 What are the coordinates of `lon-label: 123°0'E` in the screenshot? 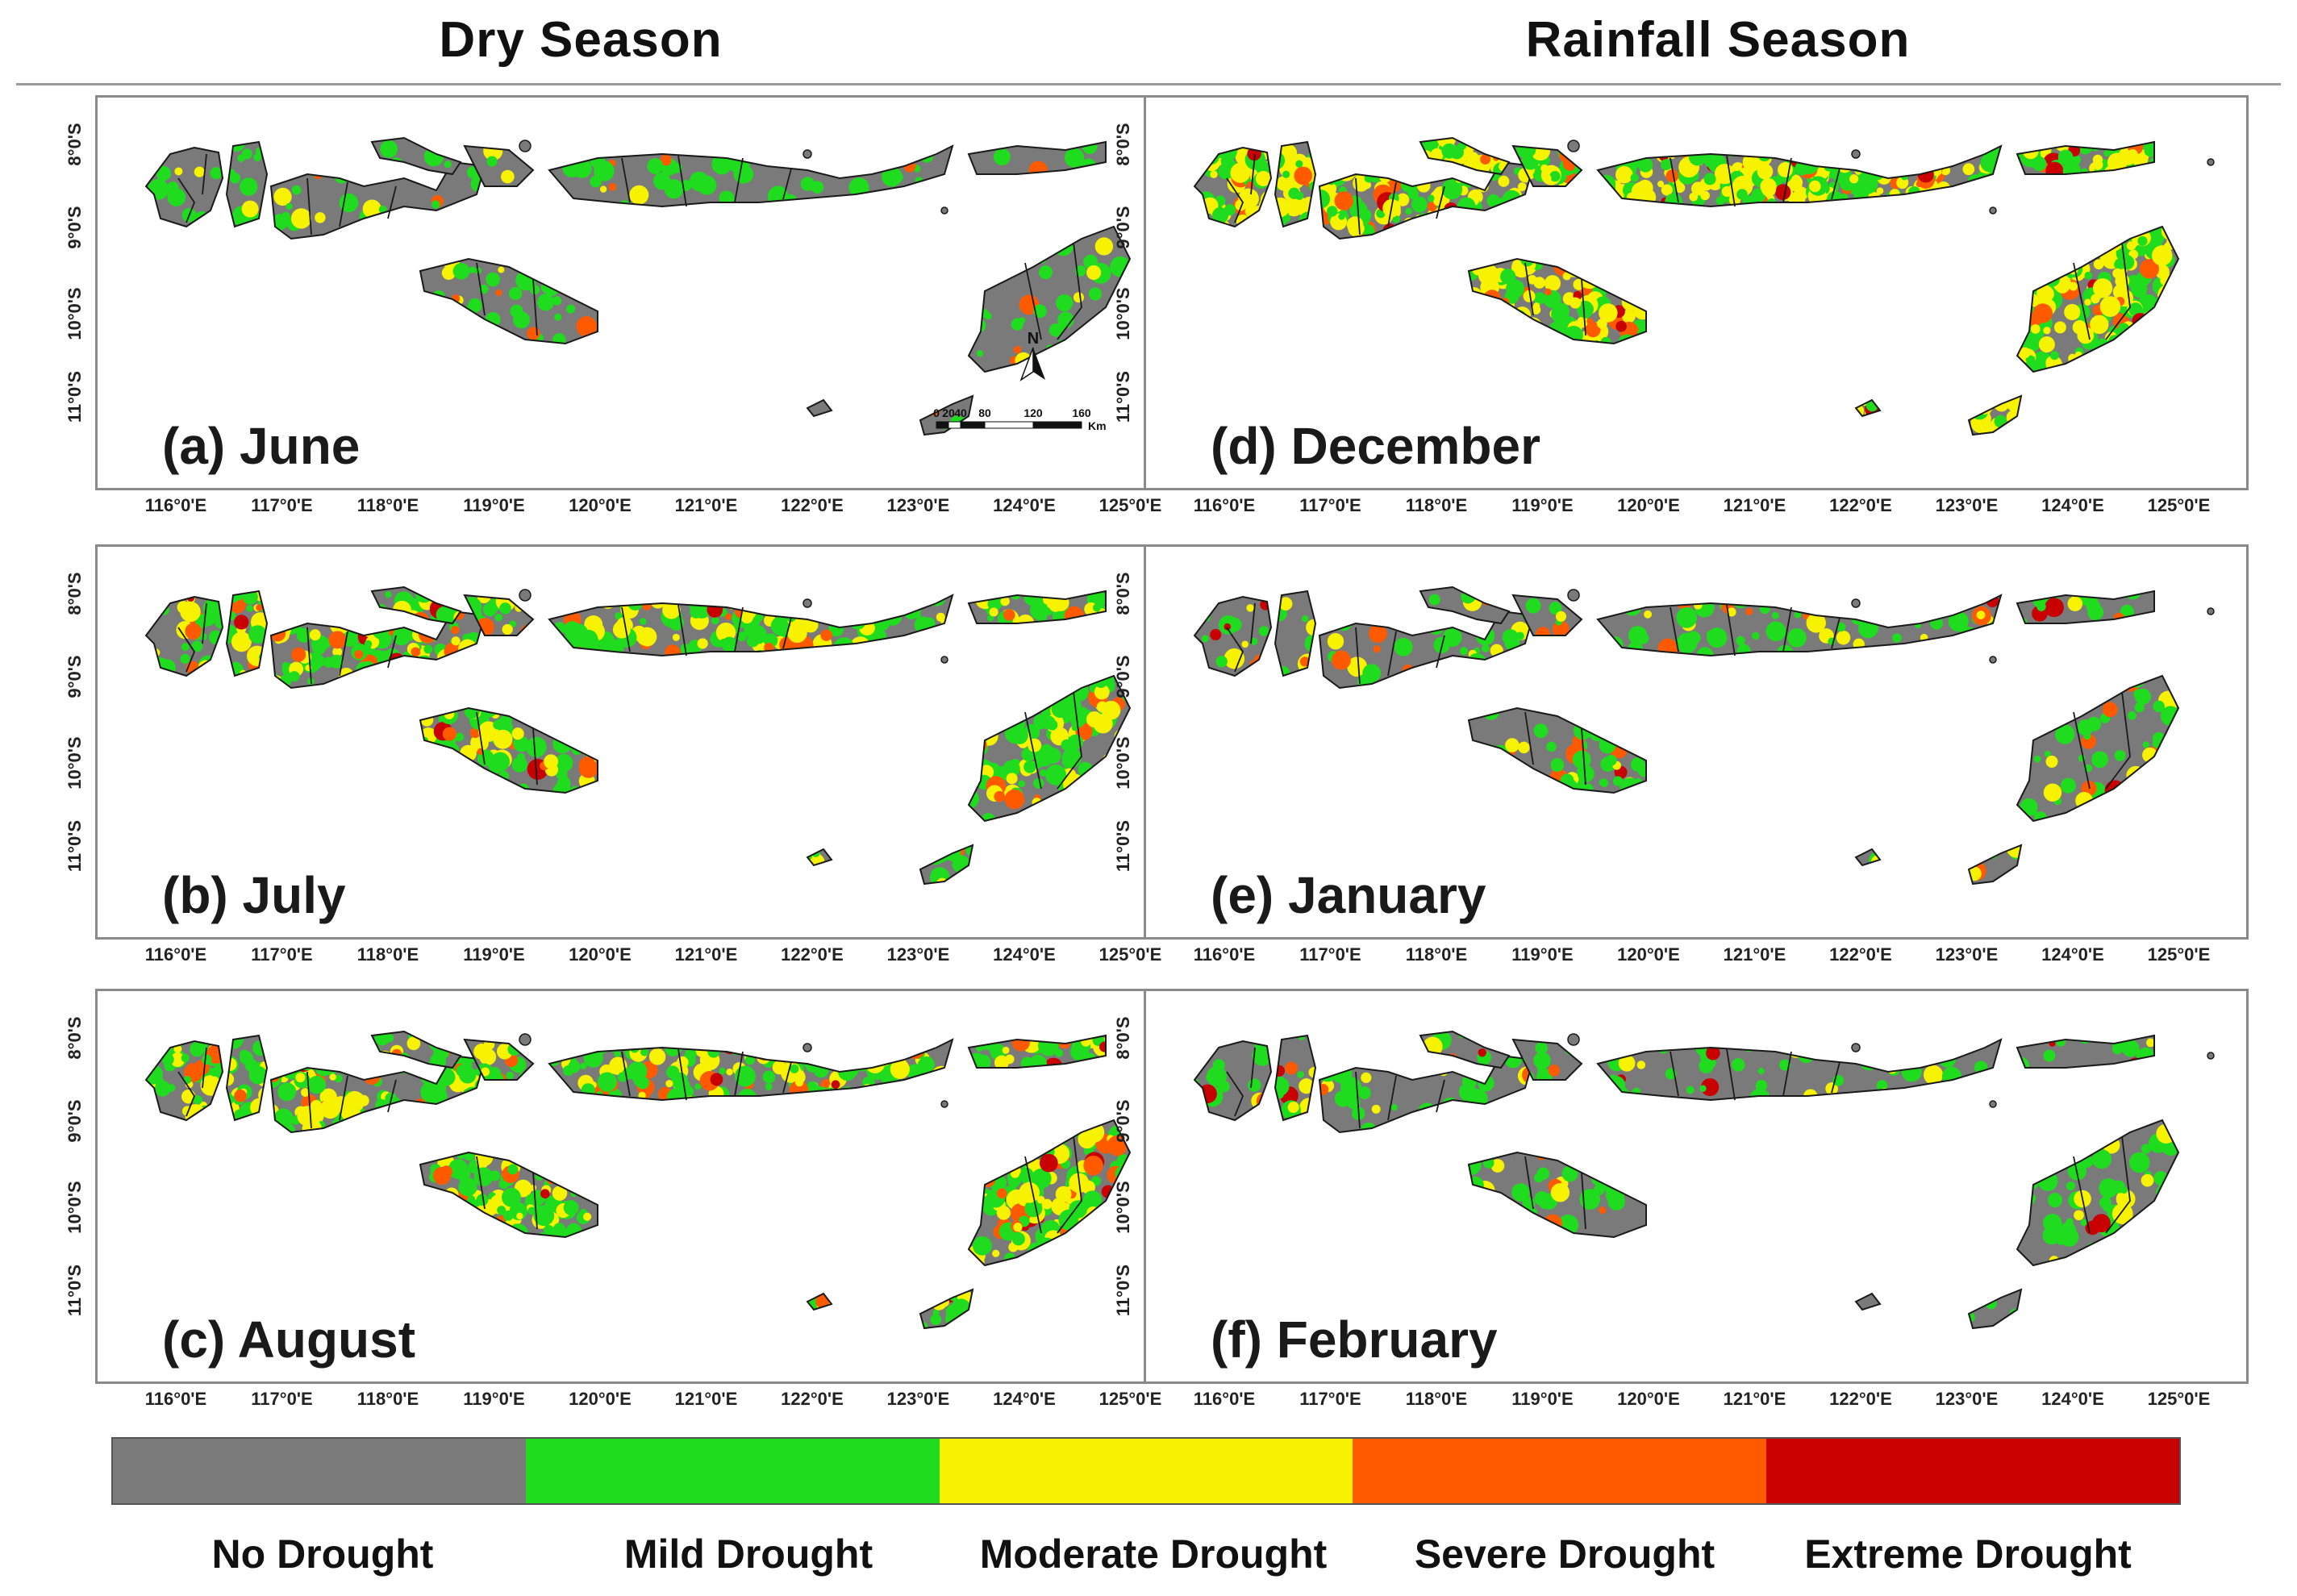 It's located at (918, 955).